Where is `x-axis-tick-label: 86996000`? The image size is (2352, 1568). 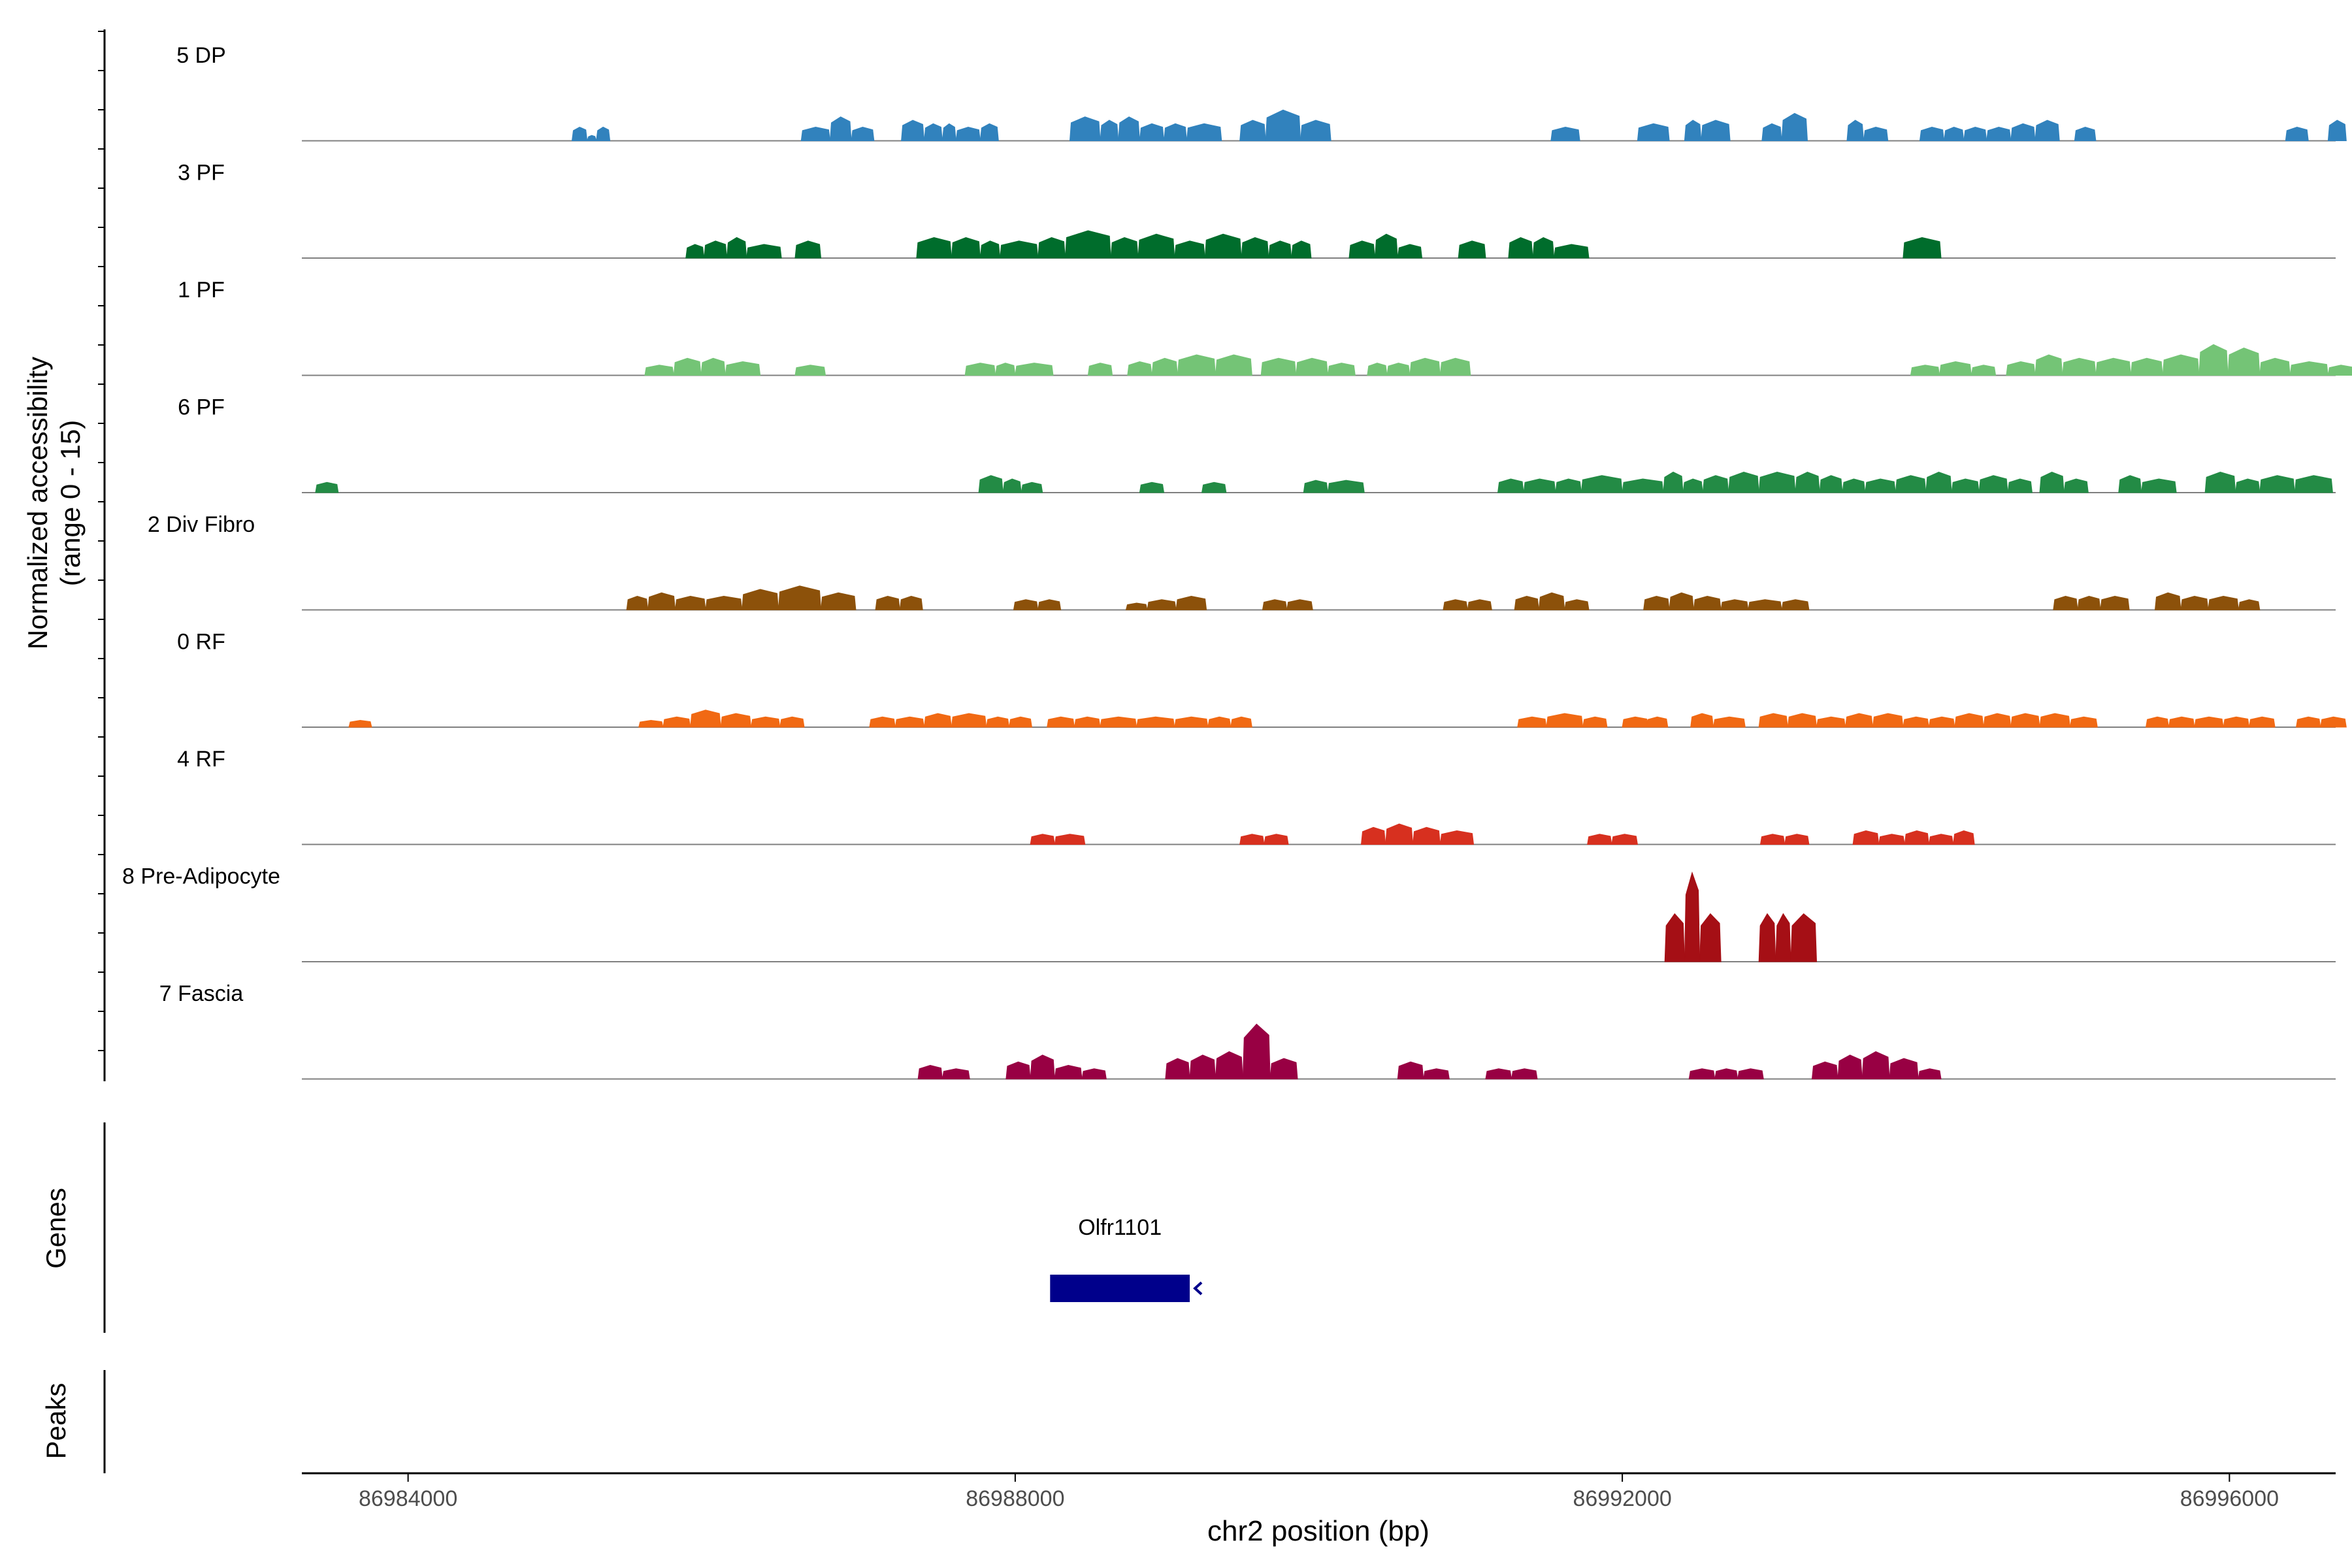 x-axis-tick-label: 86996000 is located at coordinates (2229, 1498).